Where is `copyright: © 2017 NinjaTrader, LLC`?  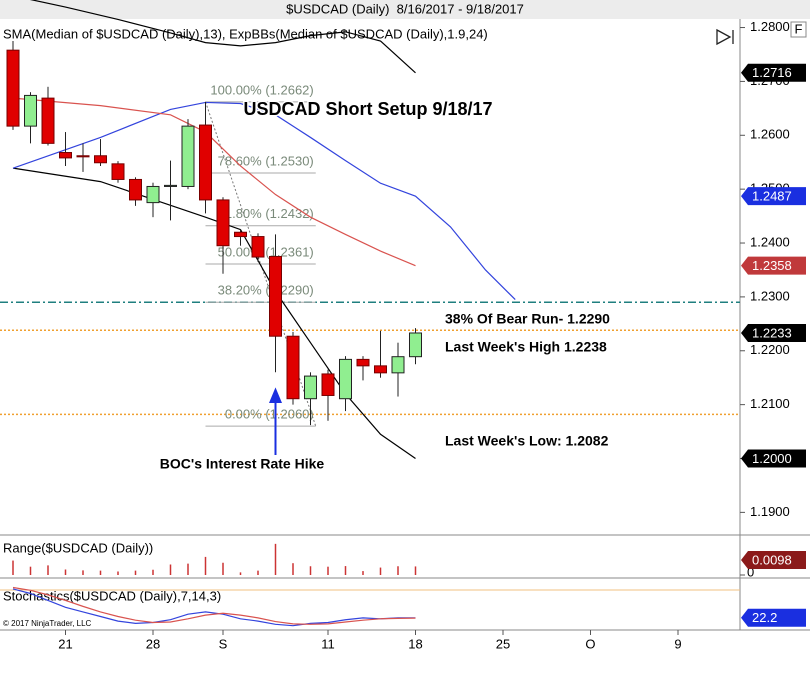
copyright: © 2017 NinjaTrader, LLC is located at coordinates (47, 623).